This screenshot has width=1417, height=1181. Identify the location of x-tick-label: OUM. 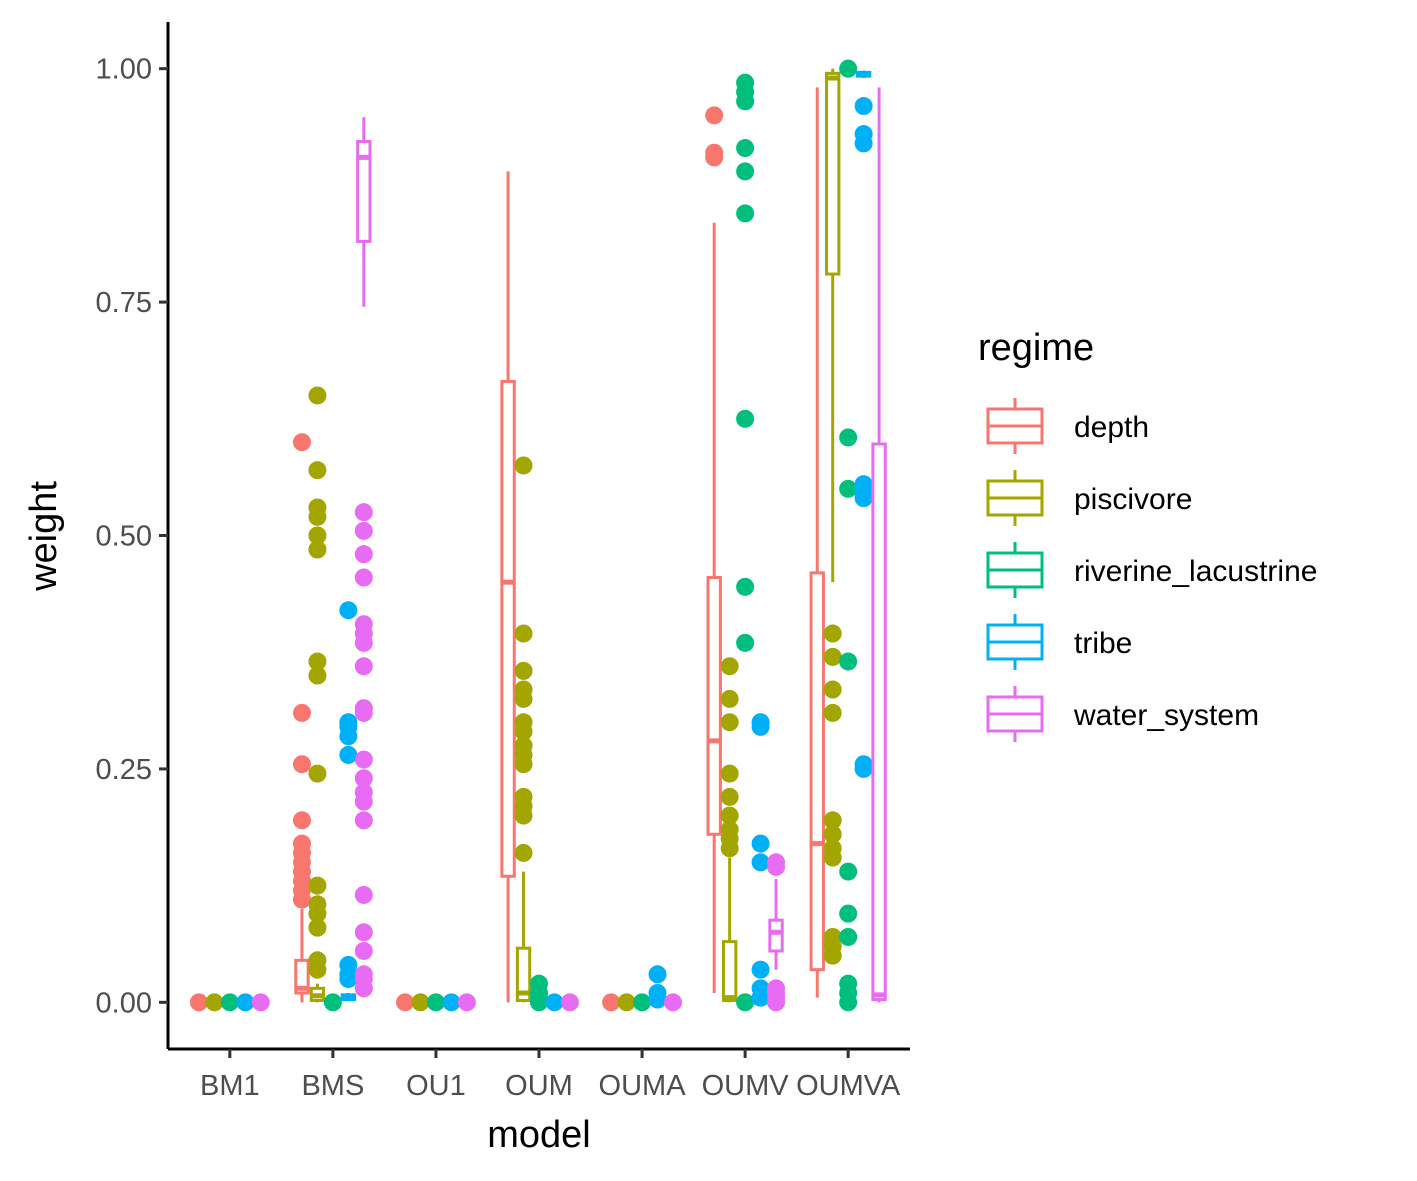
(539, 1086).